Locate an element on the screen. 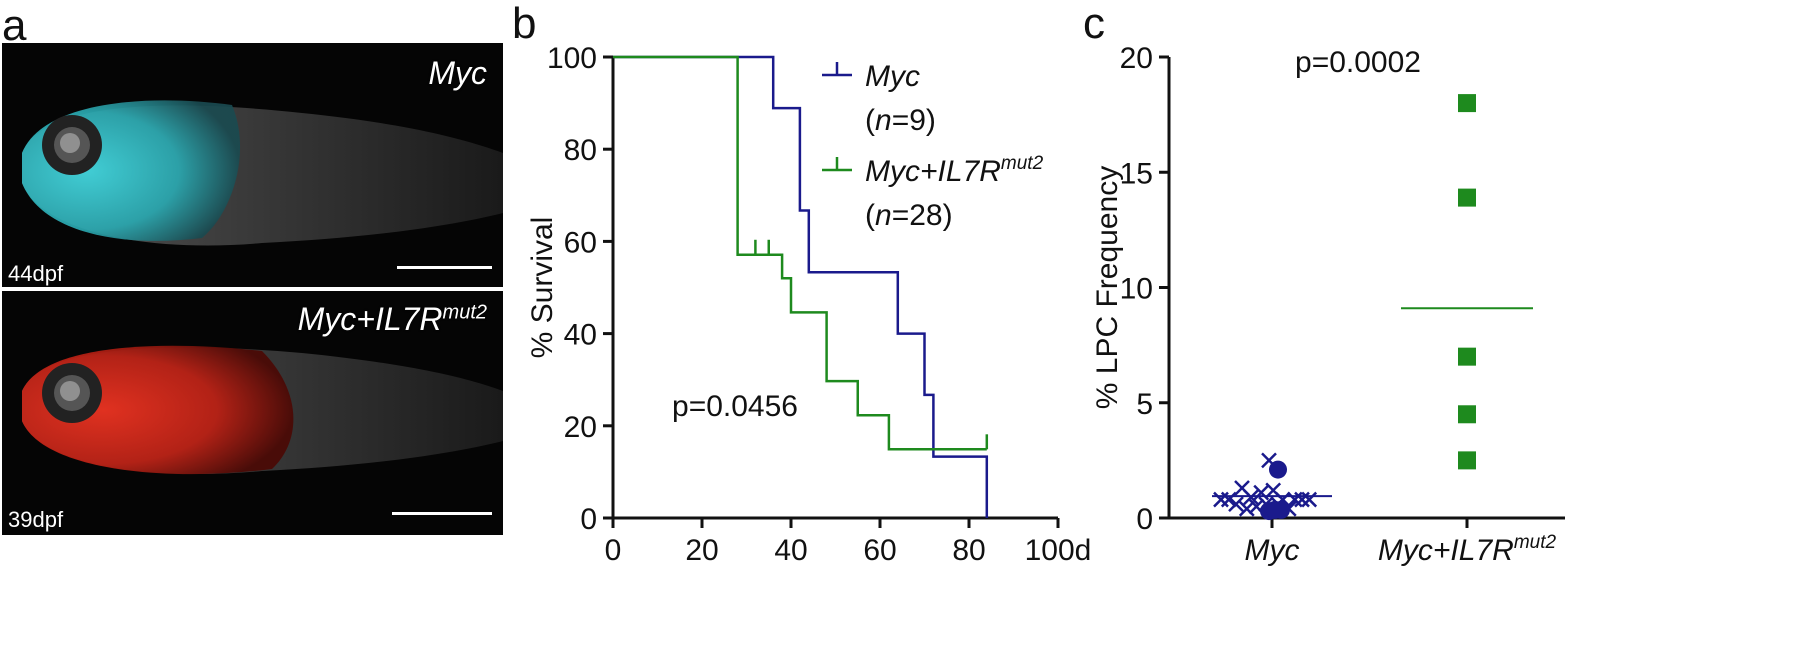  x-tick-label: 0 is located at coordinates (613, 550).